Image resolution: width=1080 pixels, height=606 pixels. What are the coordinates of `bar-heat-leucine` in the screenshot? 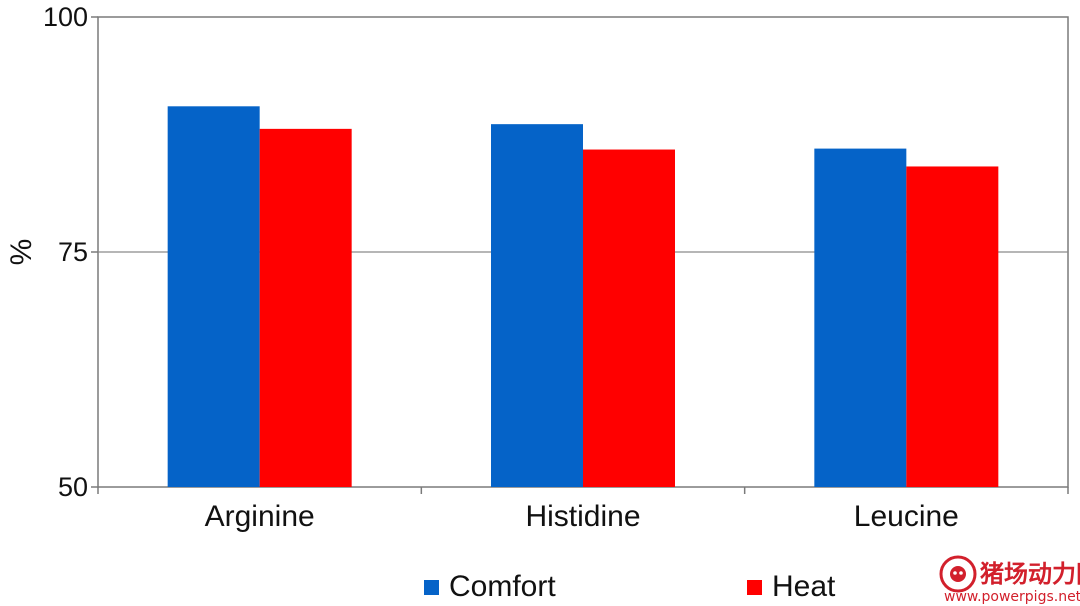 It's located at (952, 326).